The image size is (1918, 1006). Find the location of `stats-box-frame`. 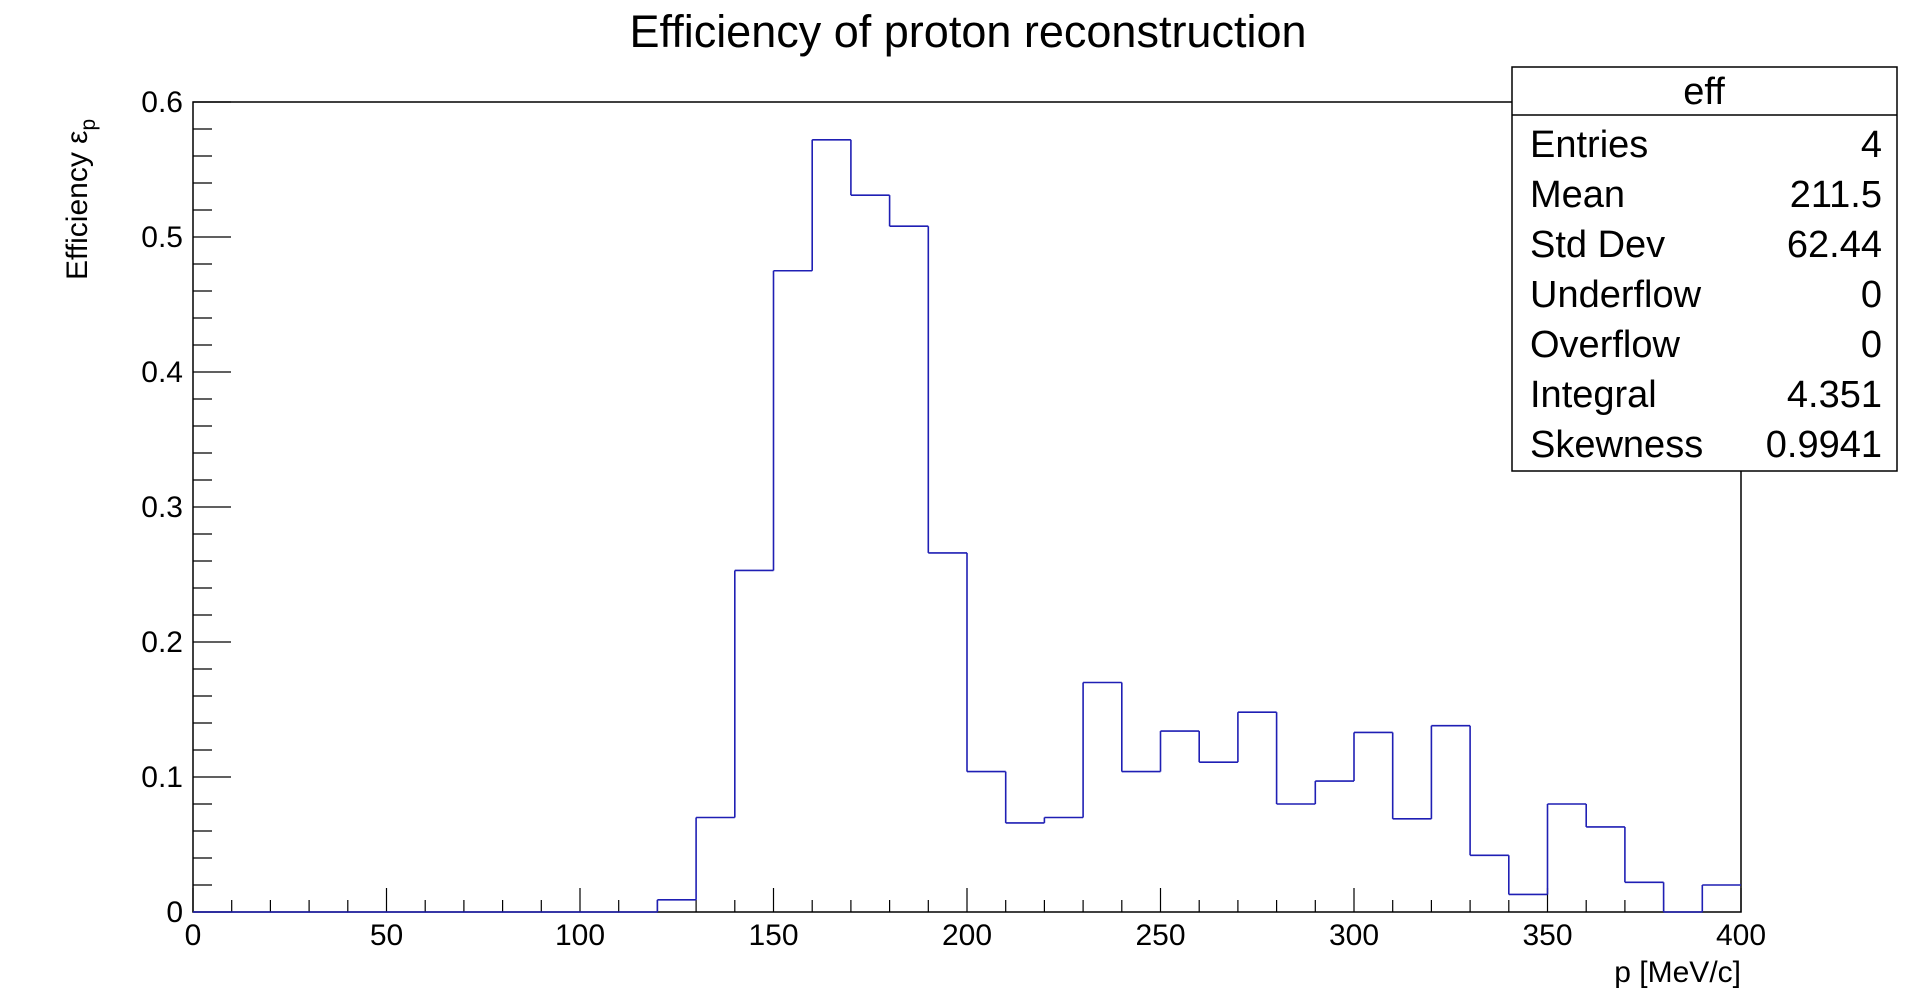

stats-box-frame is located at coordinates (1704, 269).